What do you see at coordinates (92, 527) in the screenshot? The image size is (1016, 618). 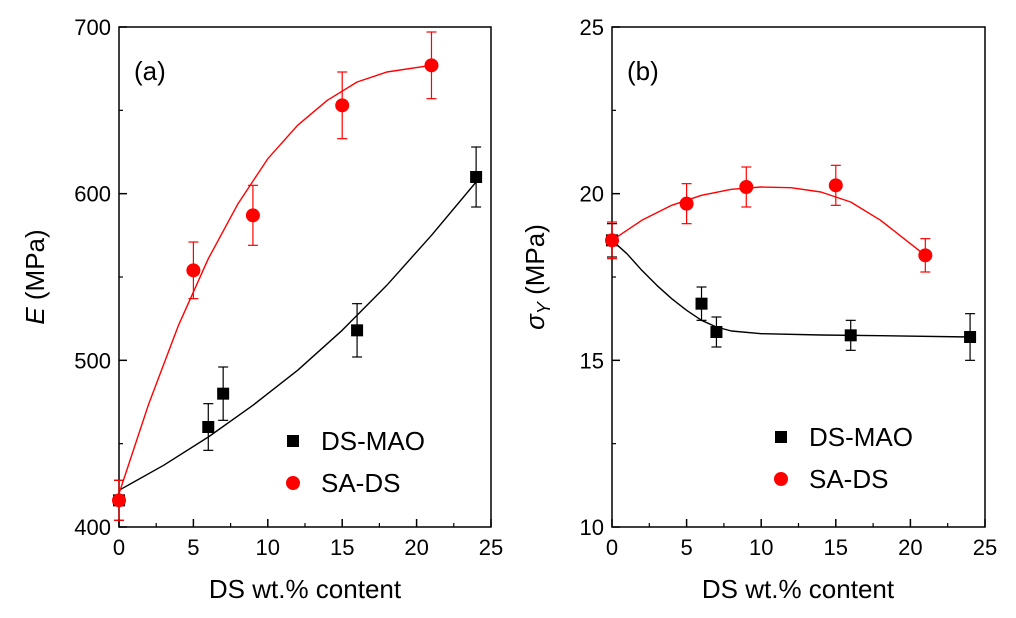 I see `y-tick-label-a-0: 400` at bounding box center [92, 527].